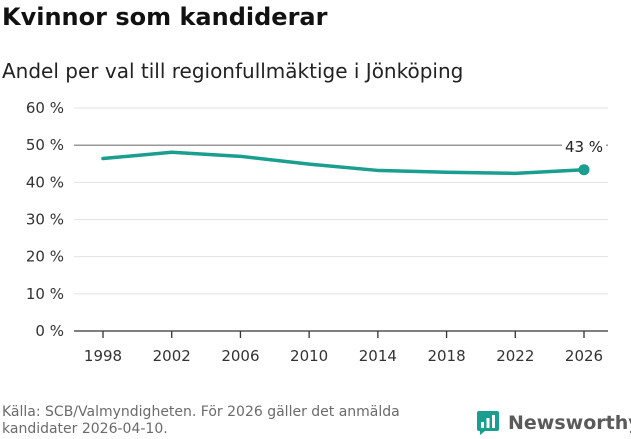  I want to click on x-tick-label: 2026, so click(584, 356).